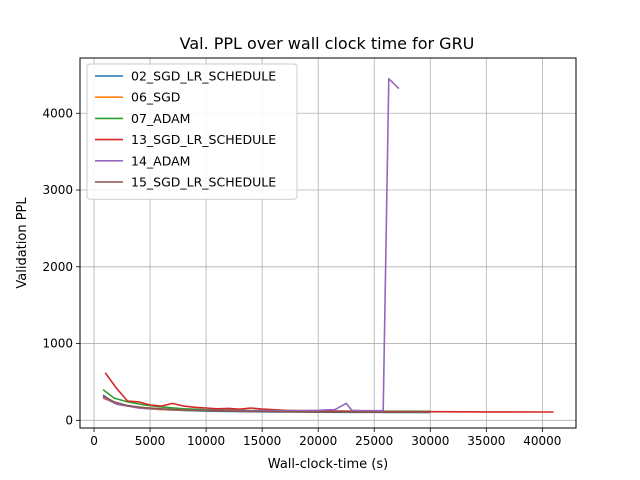  What do you see at coordinates (266, 404) in the screenshot?
I see `series-line-15-sgd-lr-schedule` at bounding box center [266, 404].